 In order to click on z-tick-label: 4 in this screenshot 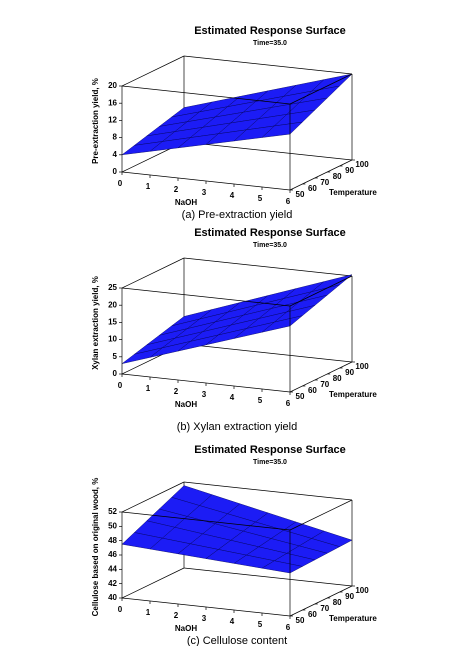, I will do `click(115, 154)`.